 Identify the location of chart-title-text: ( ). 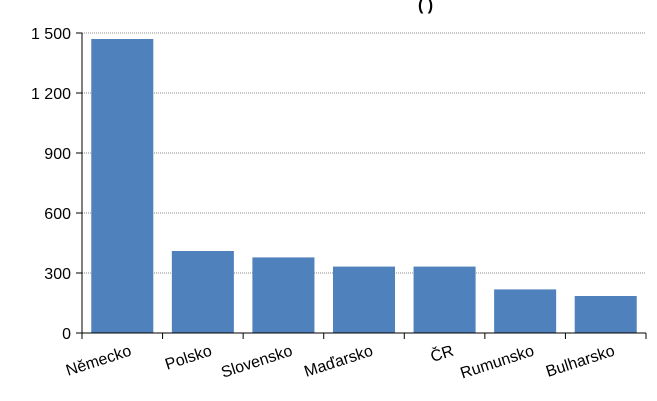
(425, 7).